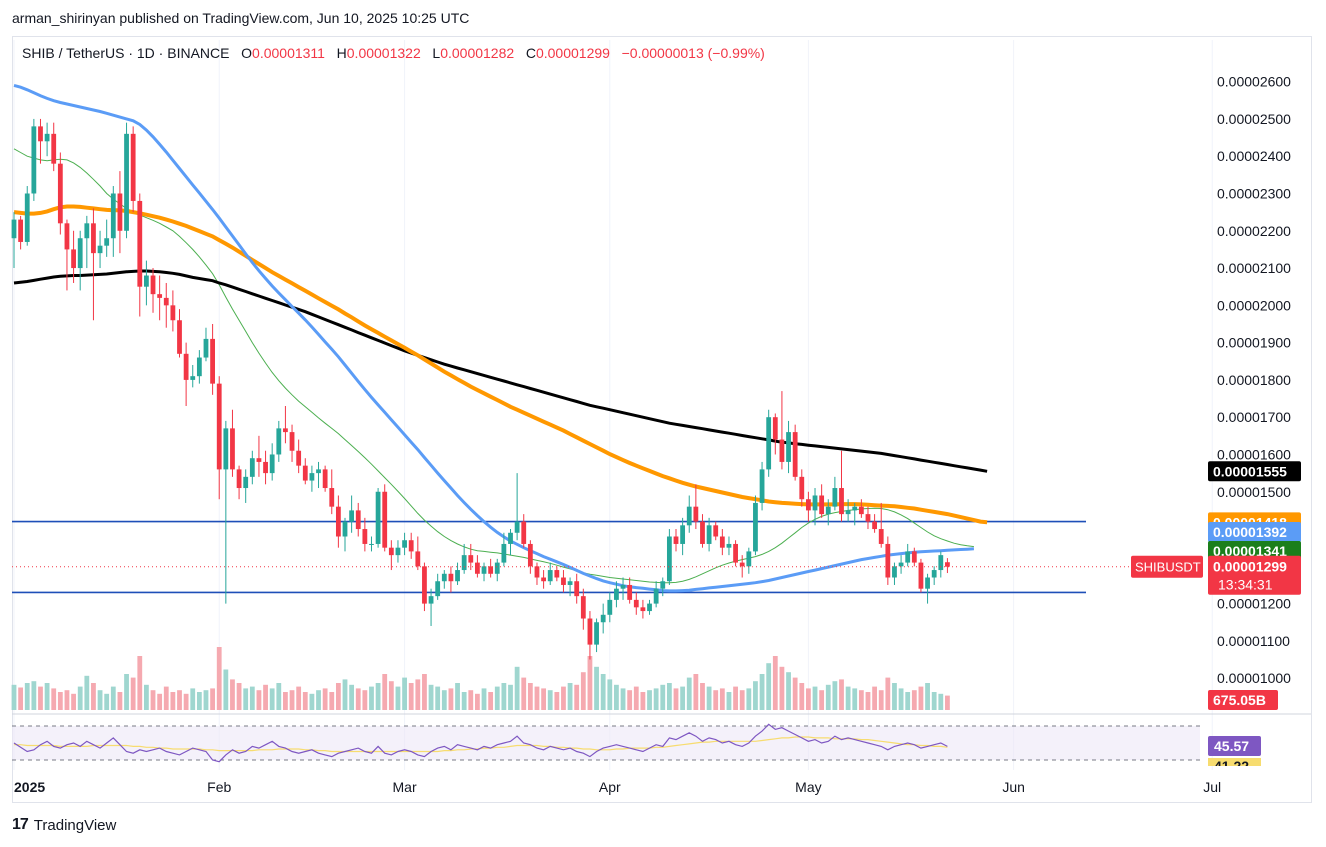  I want to click on low-value: 0.00001282, so click(477, 53).